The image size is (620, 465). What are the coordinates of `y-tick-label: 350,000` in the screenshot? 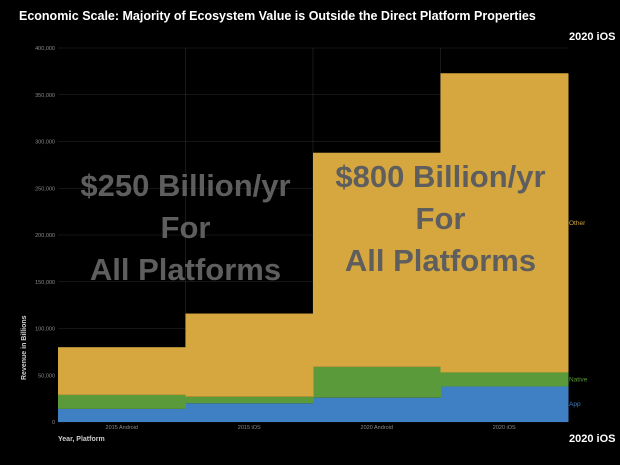 It's located at (45, 96).